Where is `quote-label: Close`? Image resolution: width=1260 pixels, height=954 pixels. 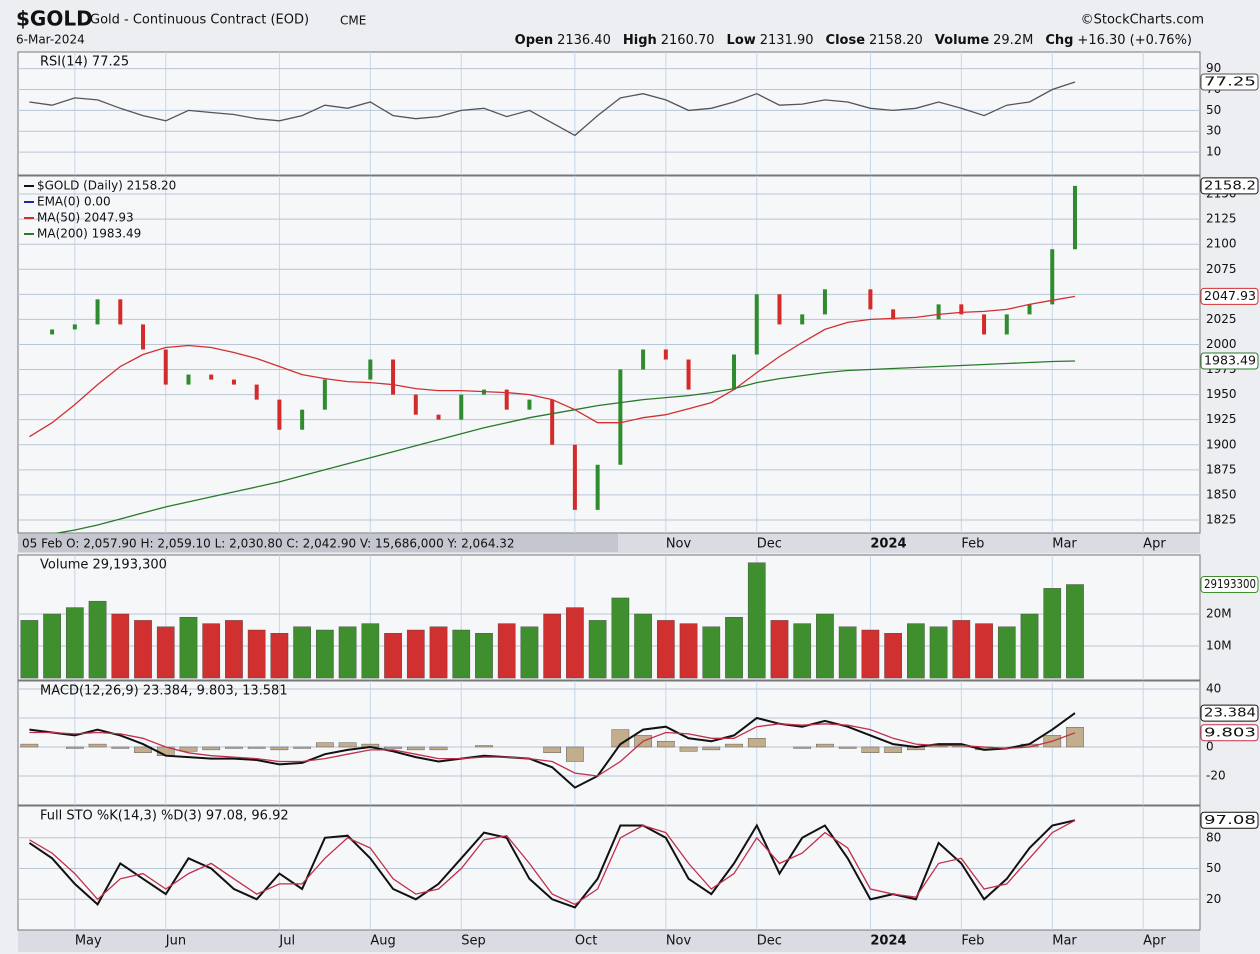 quote-label: Close is located at coordinates (846, 40).